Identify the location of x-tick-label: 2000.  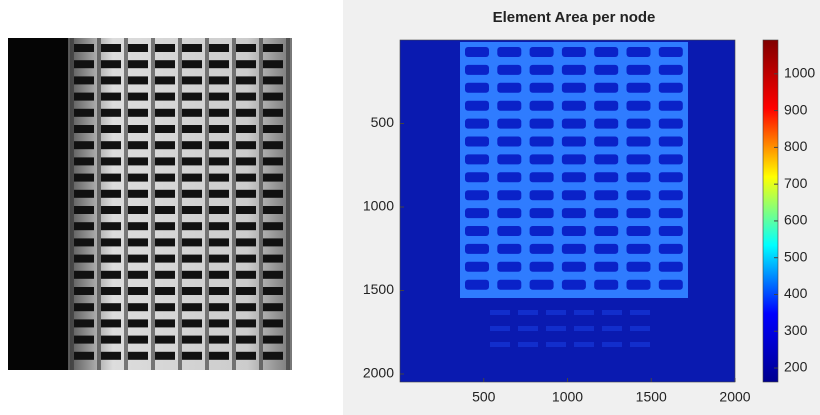
(734, 397).